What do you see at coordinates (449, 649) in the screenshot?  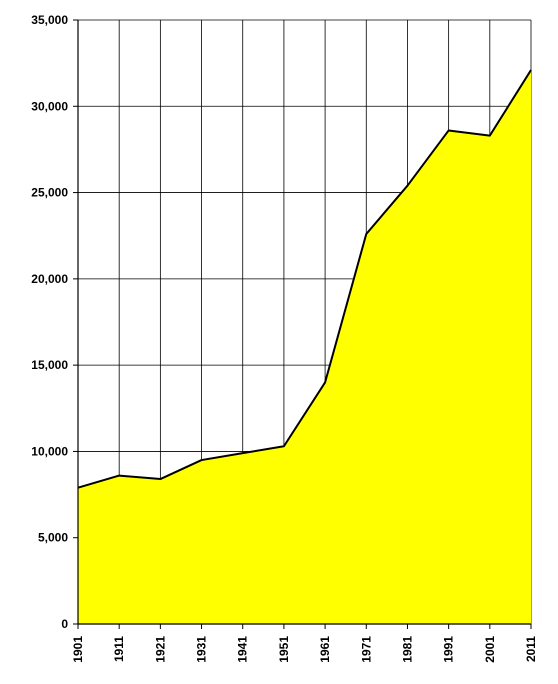 I see `x-tick-label: 1991` at bounding box center [449, 649].